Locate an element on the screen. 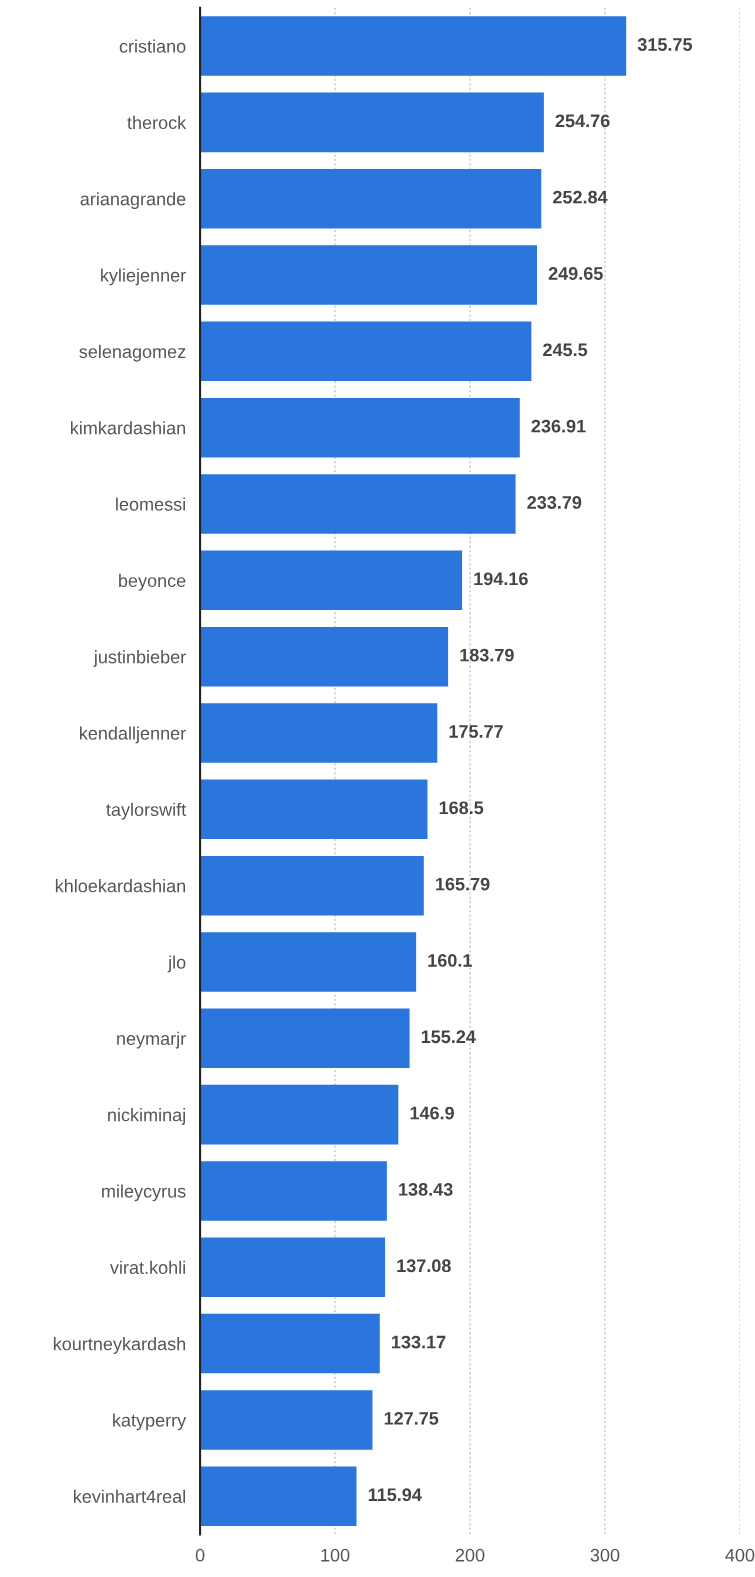 Image resolution: width=755 pixels, height=1577 pixels. y-tick-label: khloekardashian is located at coordinates (120, 886).